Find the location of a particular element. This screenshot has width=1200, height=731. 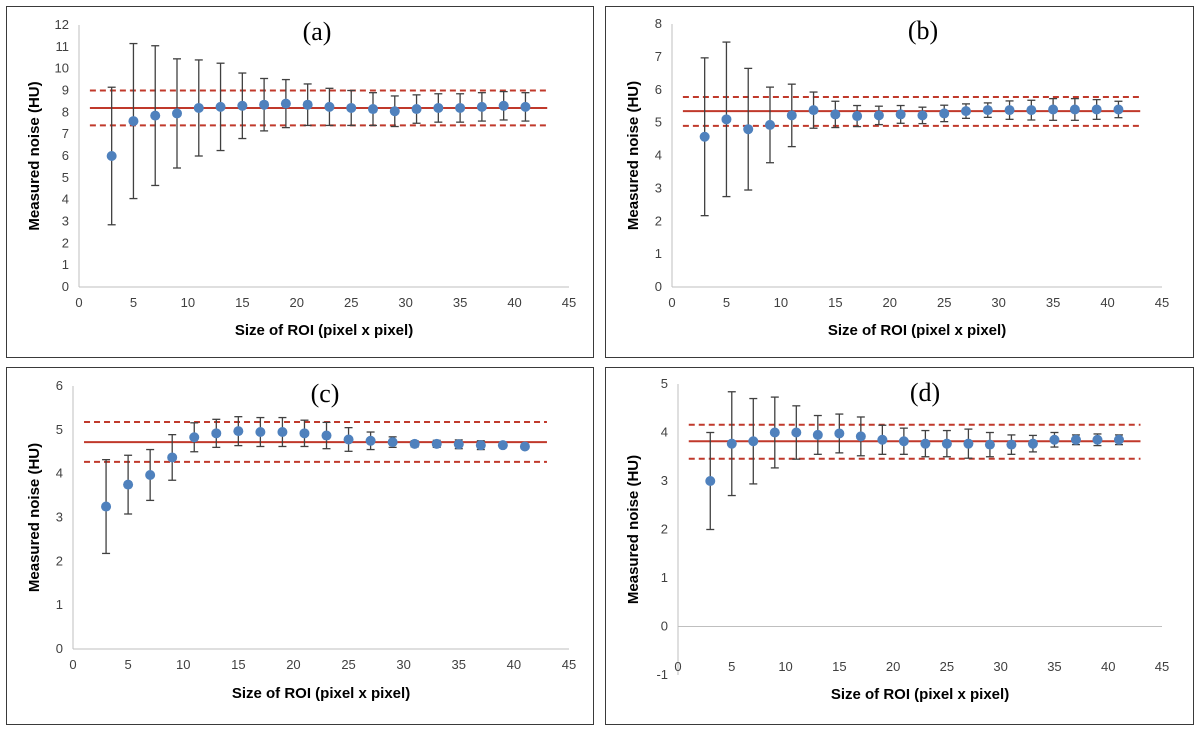

y-tick-label-a: 10 is located at coordinates (62, 68).